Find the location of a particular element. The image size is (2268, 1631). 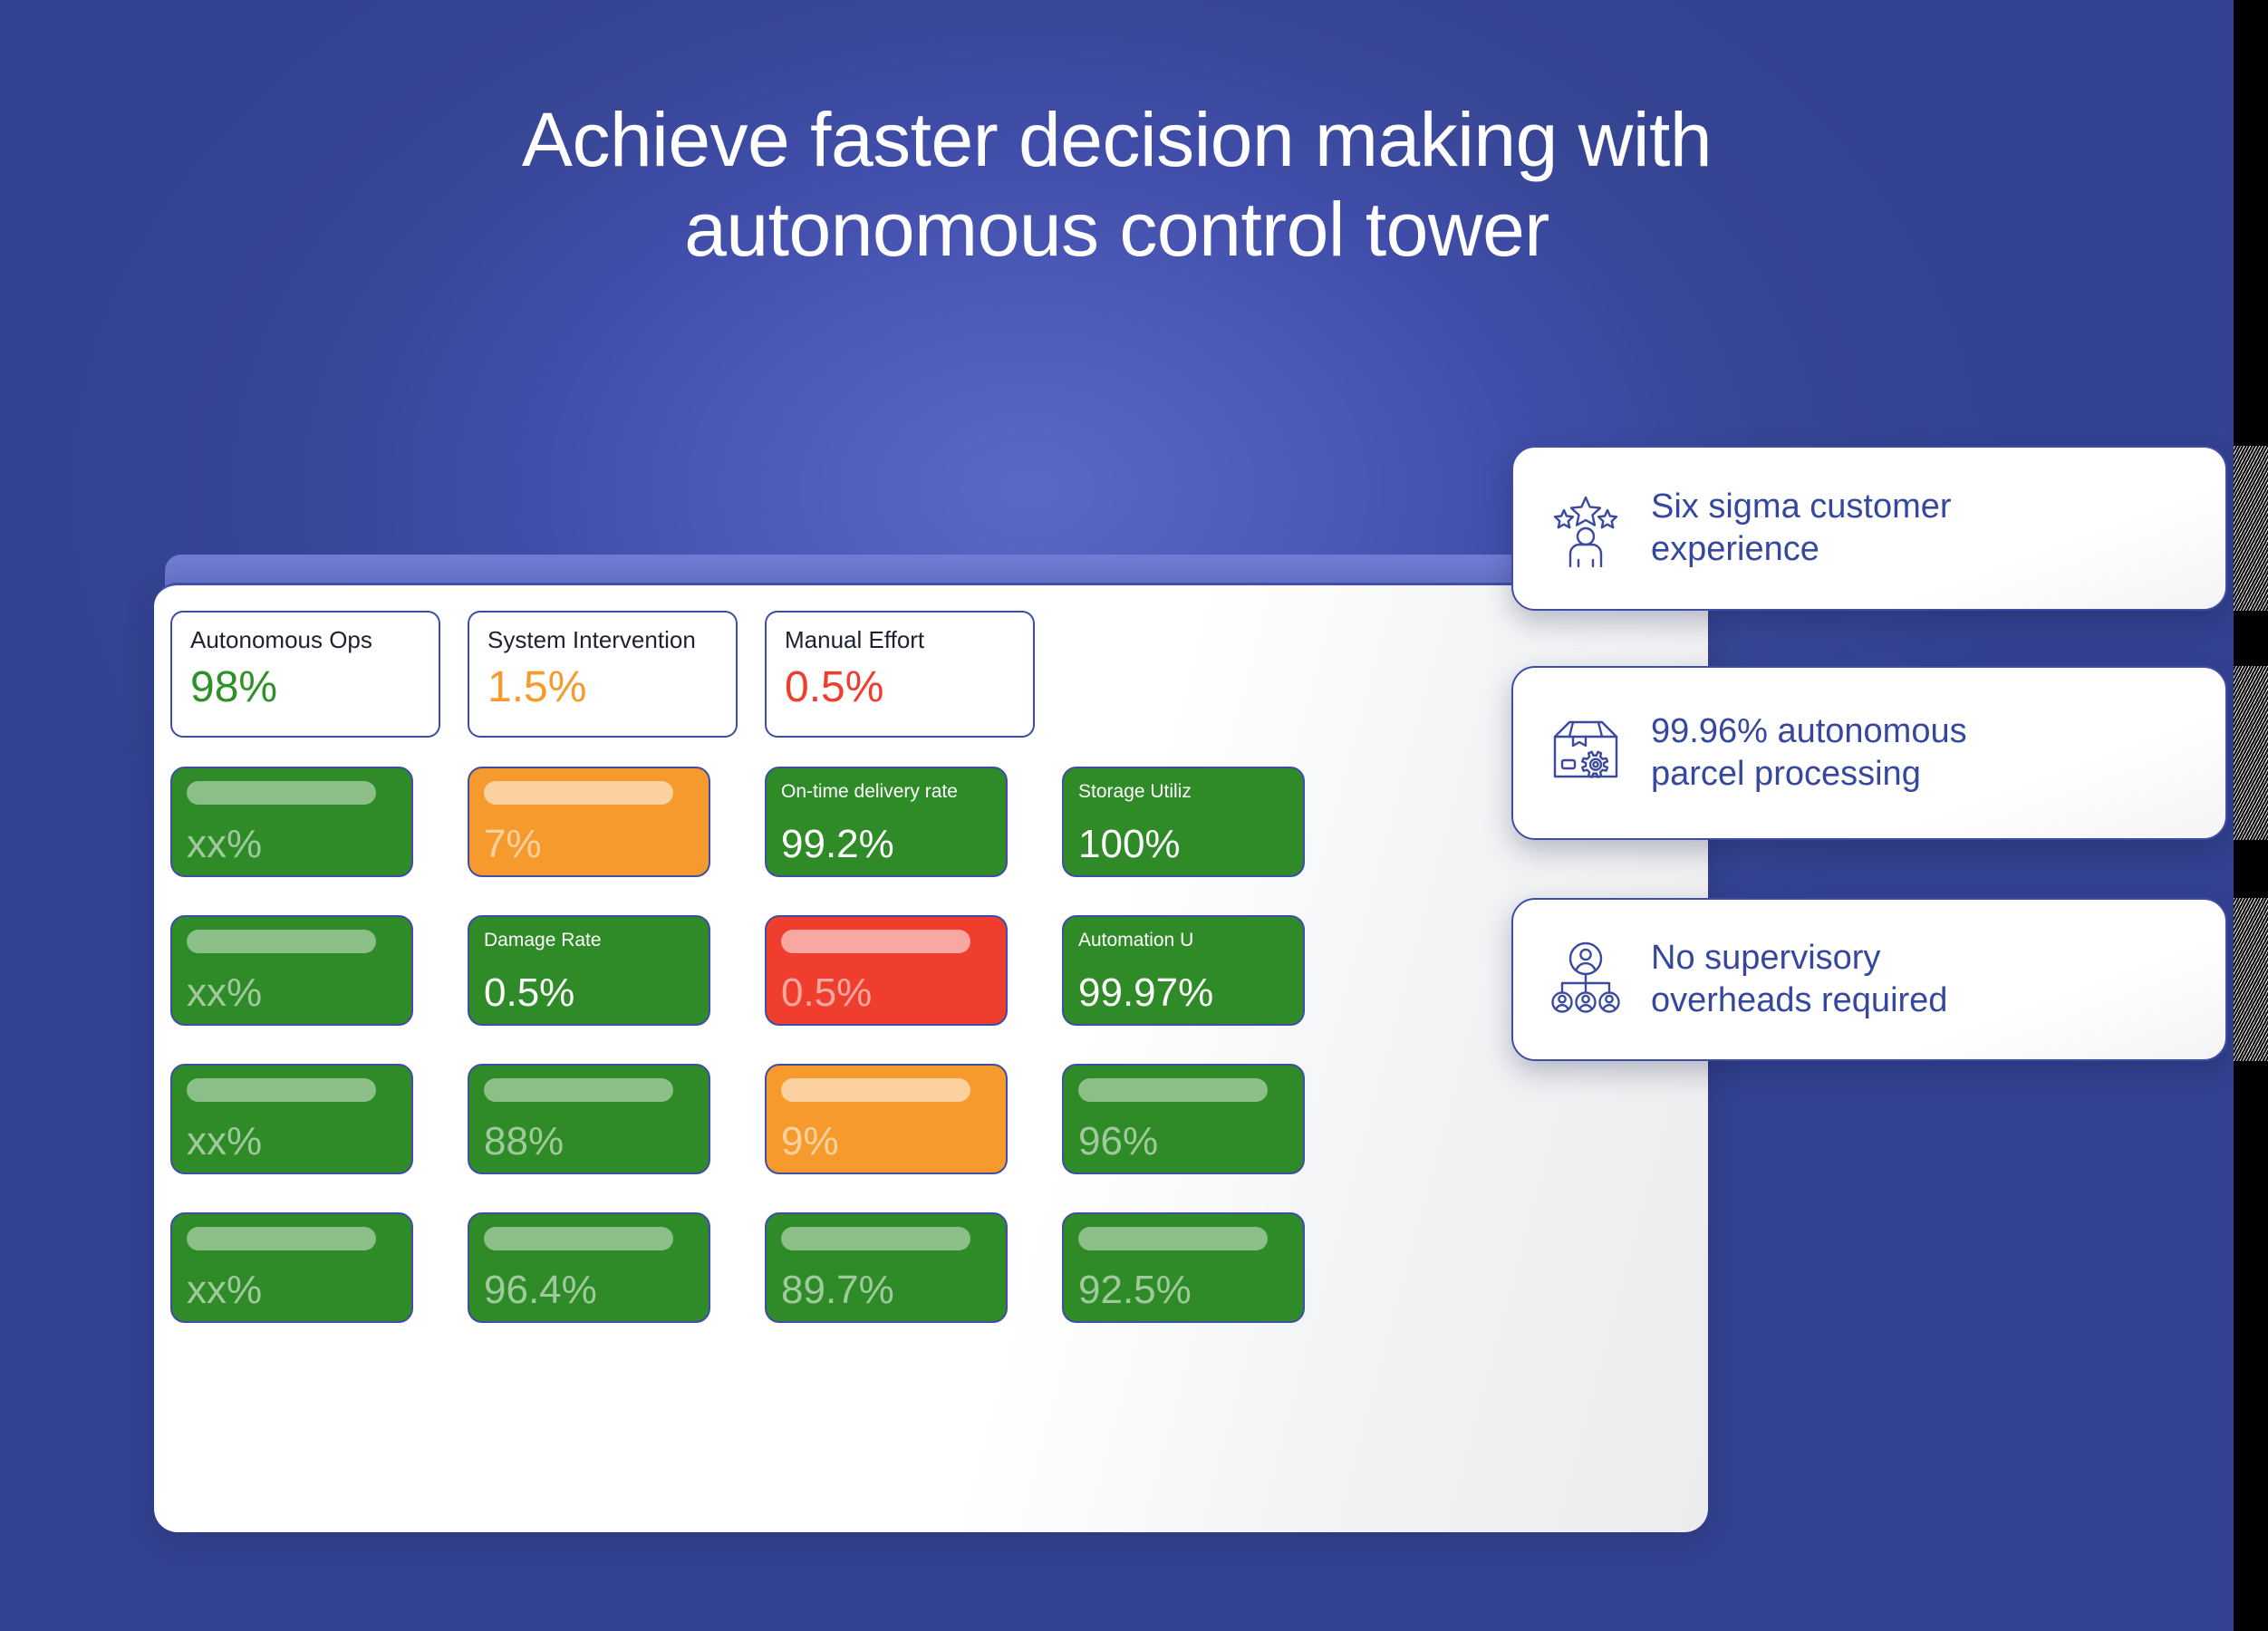

callout-line-1: 99.96% autonomous is located at coordinates (1809, 730).